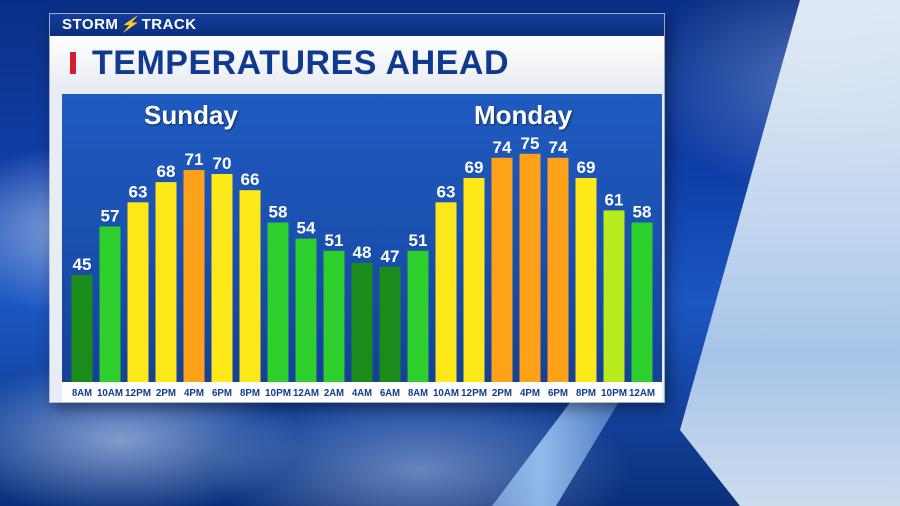 This screenshot has height=506, width=900. Describe the element at coordinates (130, 24) in the screenshot. I see `lightning-bolt-icon: ⚡` at that location.